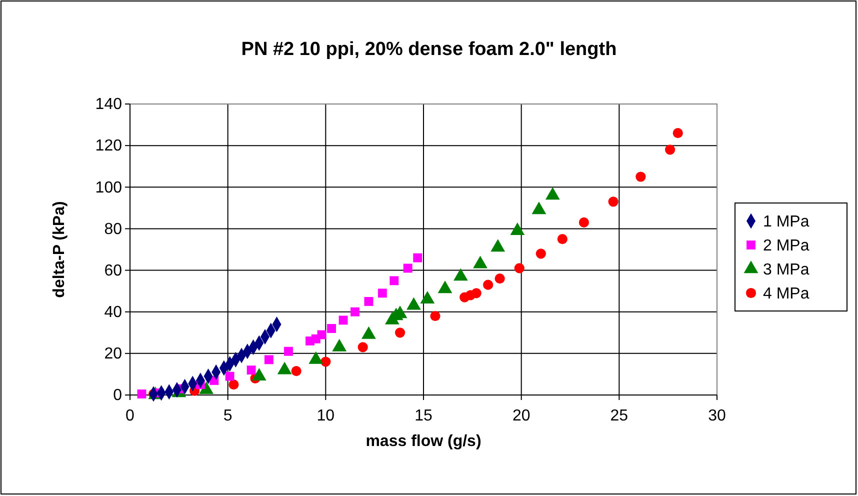 This screenshot has height=496, width=858. Describe the element at coordinates (619, 416) in the screenshot. I see `x-tick-label: 25` at that location.